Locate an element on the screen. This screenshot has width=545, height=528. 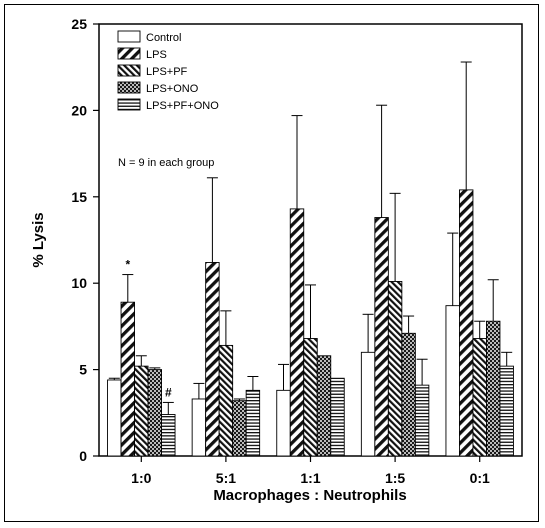
y-tick-label: 10 is located at coordinates (79, 283).